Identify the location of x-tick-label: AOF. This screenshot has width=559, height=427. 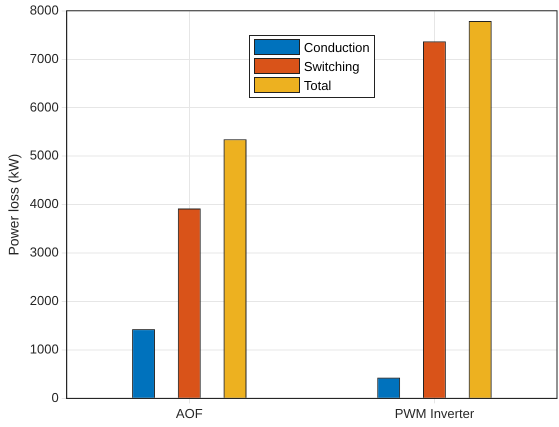
(189, 413).